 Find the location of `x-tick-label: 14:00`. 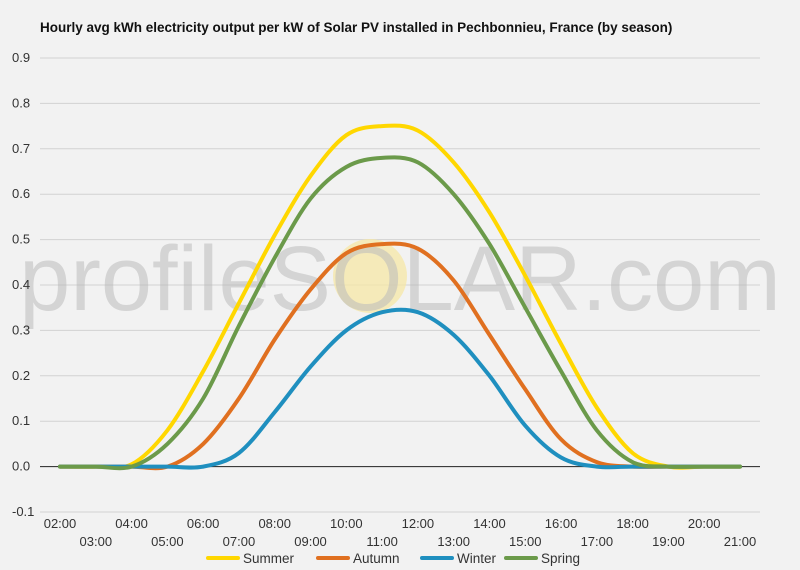

x-tick-label: 14:00 is located at coordinates (489, 523).